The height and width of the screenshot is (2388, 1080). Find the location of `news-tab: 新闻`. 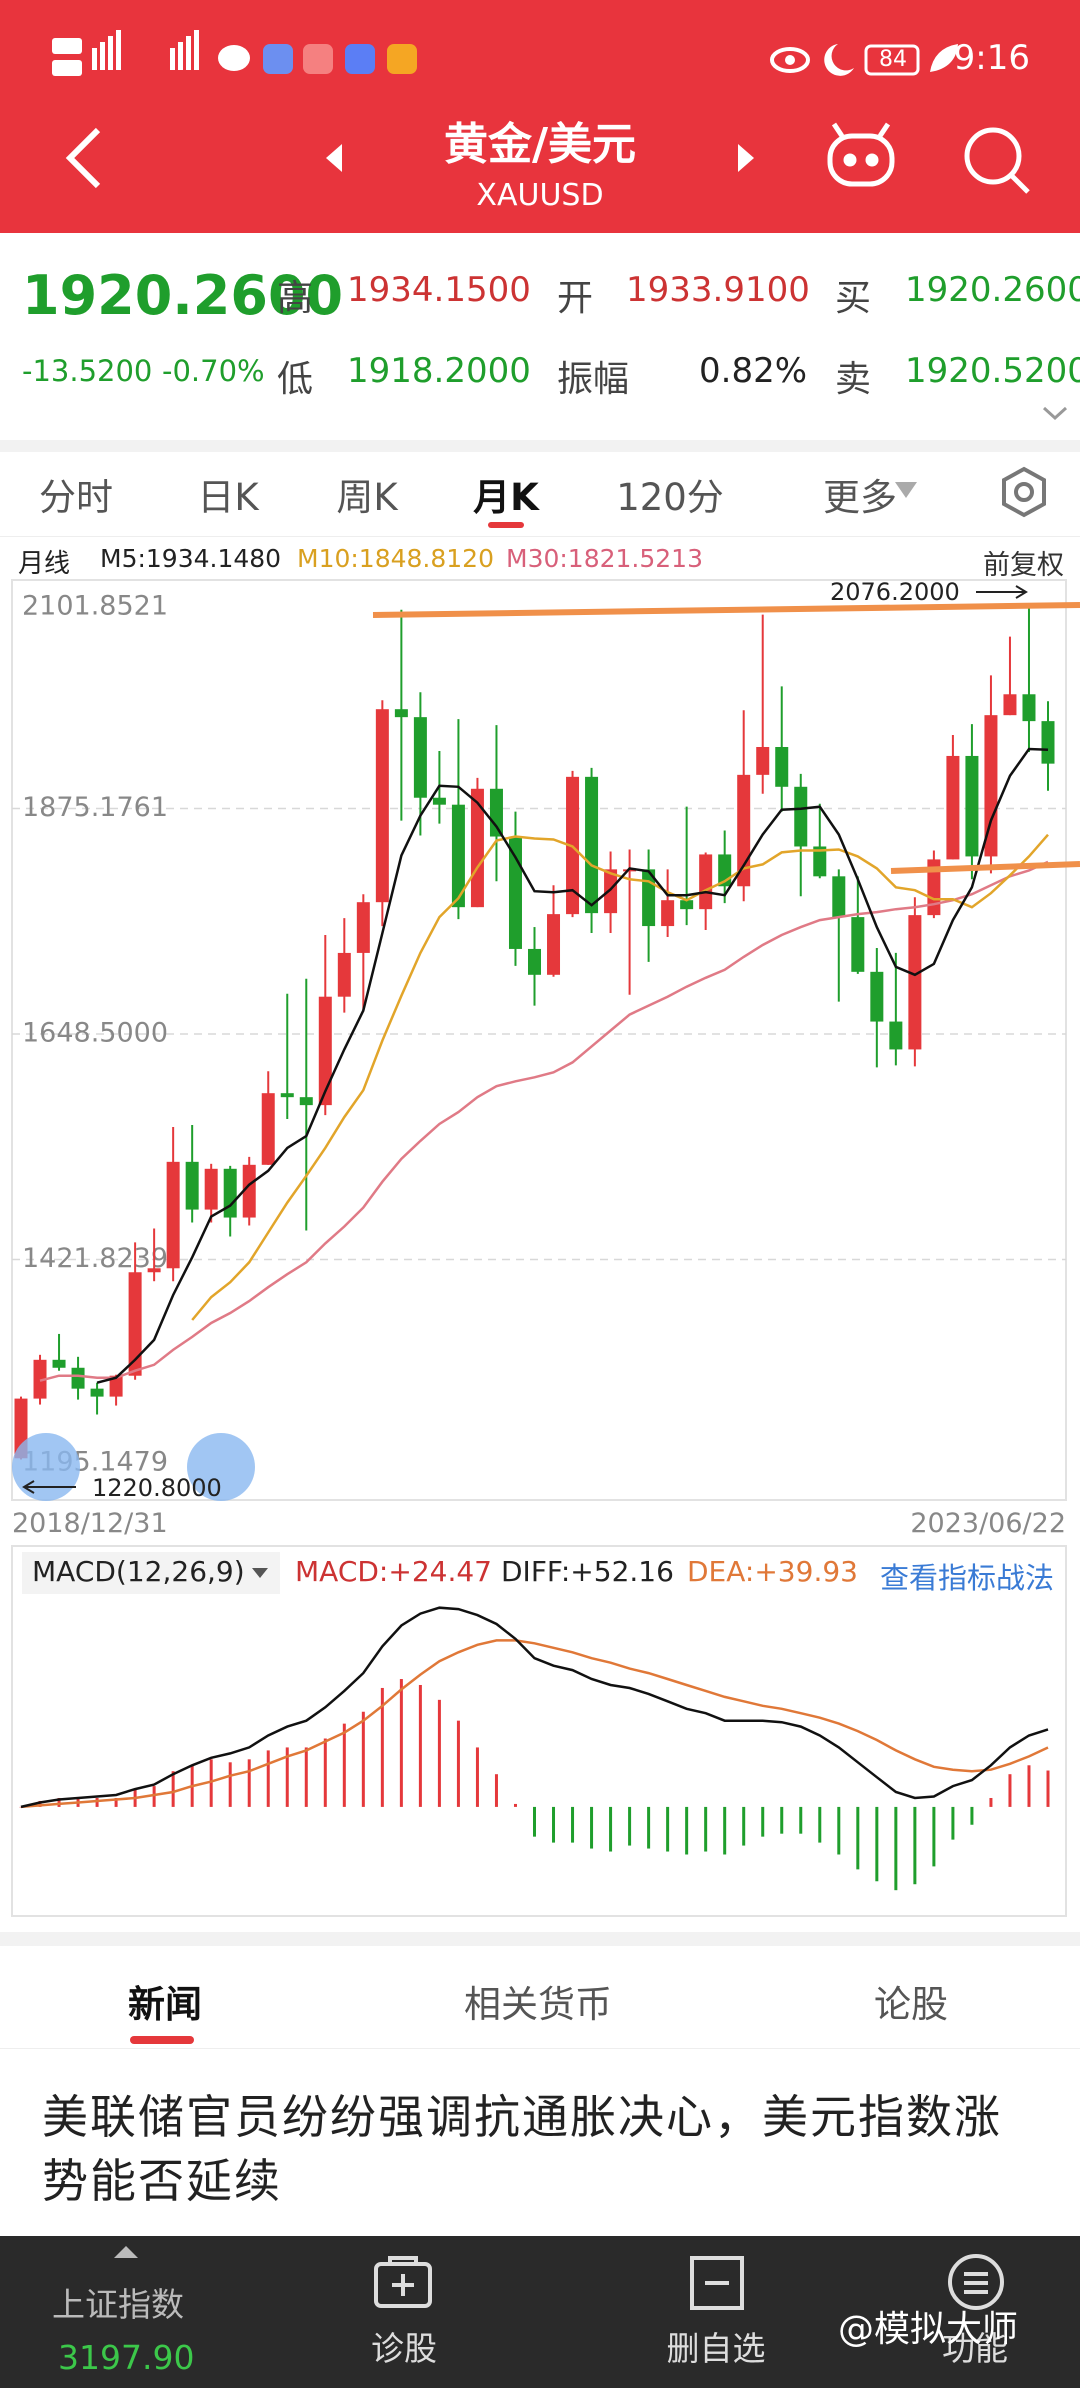

news-tab: 新闻 is located at coordinates (165, 2004).